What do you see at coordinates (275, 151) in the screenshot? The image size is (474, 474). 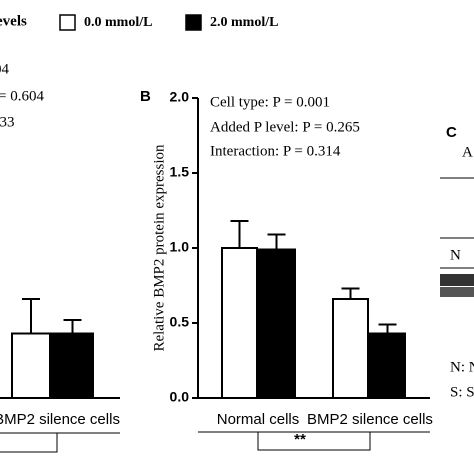 I see `annotation: Interaction: P = 0.314` at bounding box center [275, 151].